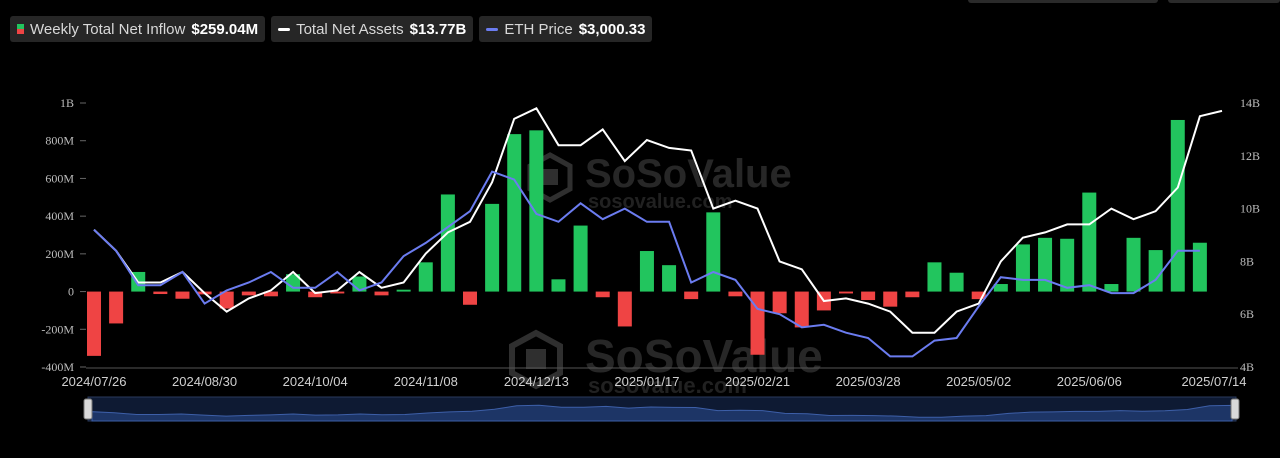 The image size is (1280, 458). Describe the element at coordinates (1247, 314) in the screenshot. I see `y-right-tick-label: 6B` at that location.